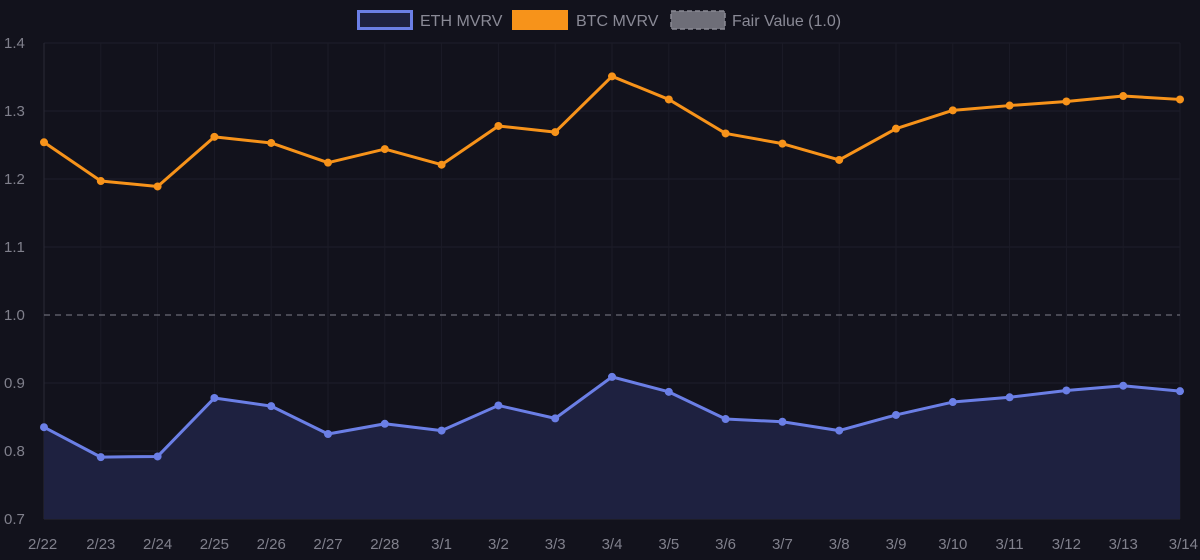 This screenshot has width=1200, height=560. I want to click on y-tick-label: 0.9, so click(14, 383).